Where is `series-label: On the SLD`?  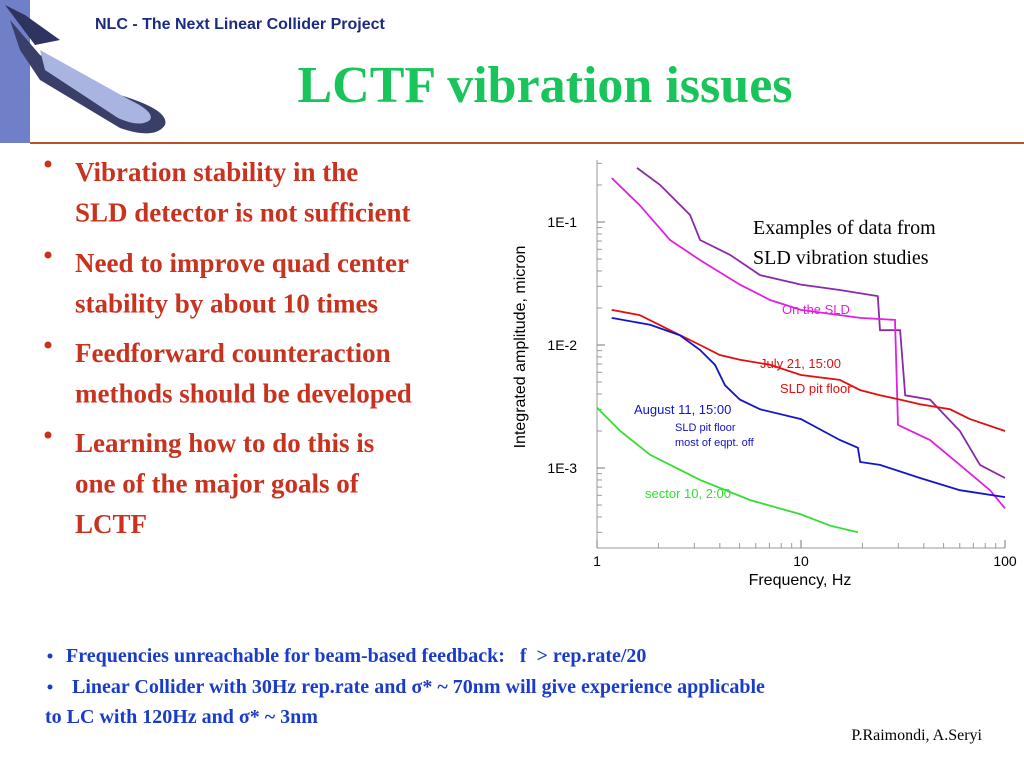
series-label: On the SLD is located at coordinates (816, 309).